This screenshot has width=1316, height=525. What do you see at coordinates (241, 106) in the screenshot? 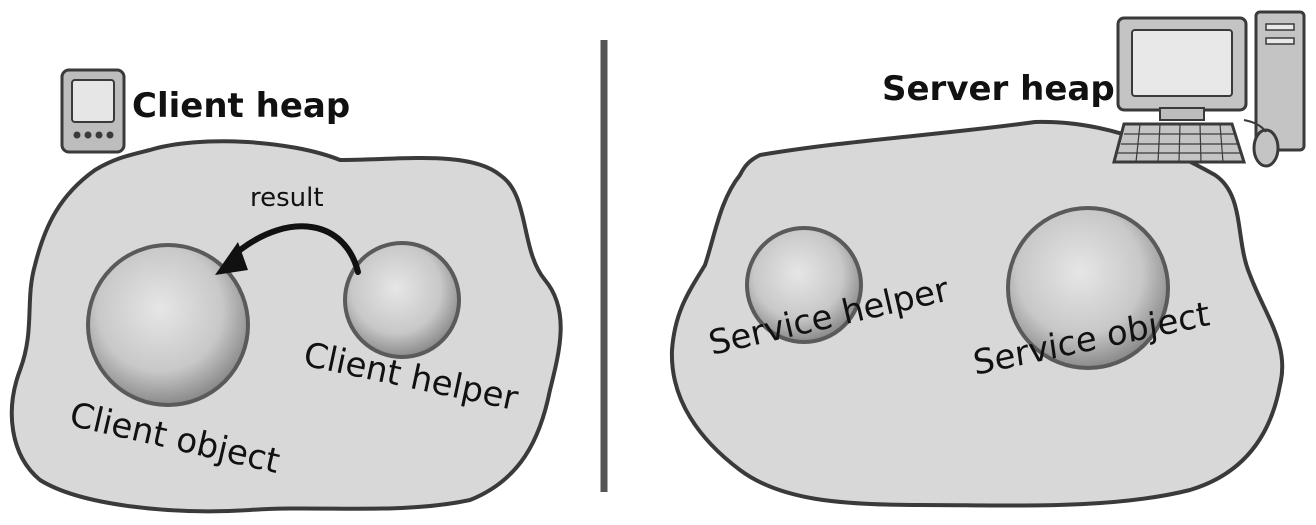
I see `client-heap-heading: Client heap` at bounding box center [241, 106].